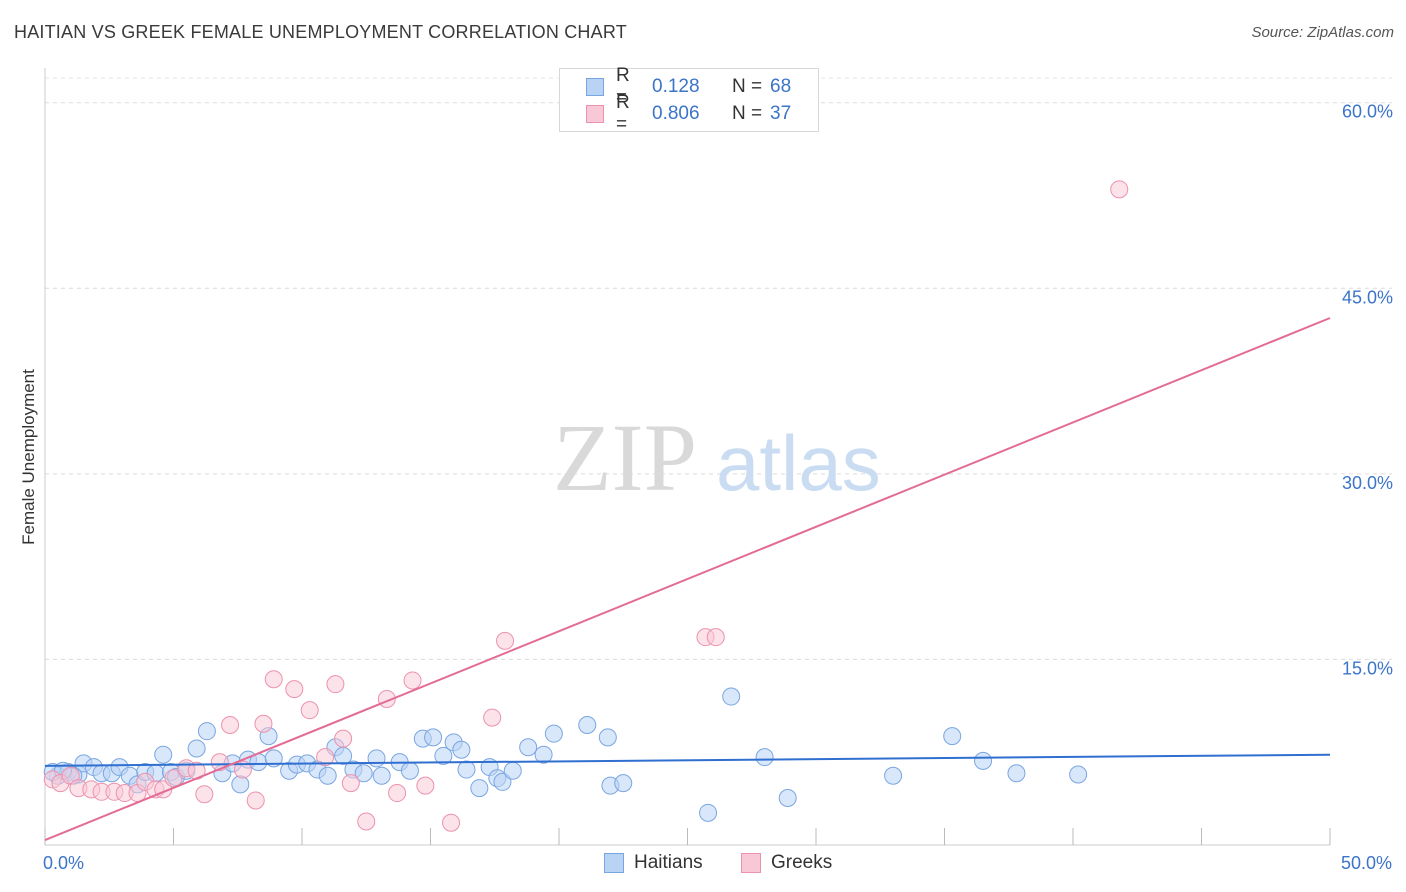 This screenshot has height=892, width=1406. I want to click on bottom-legend-swatch-haitians, so click(614, 863).